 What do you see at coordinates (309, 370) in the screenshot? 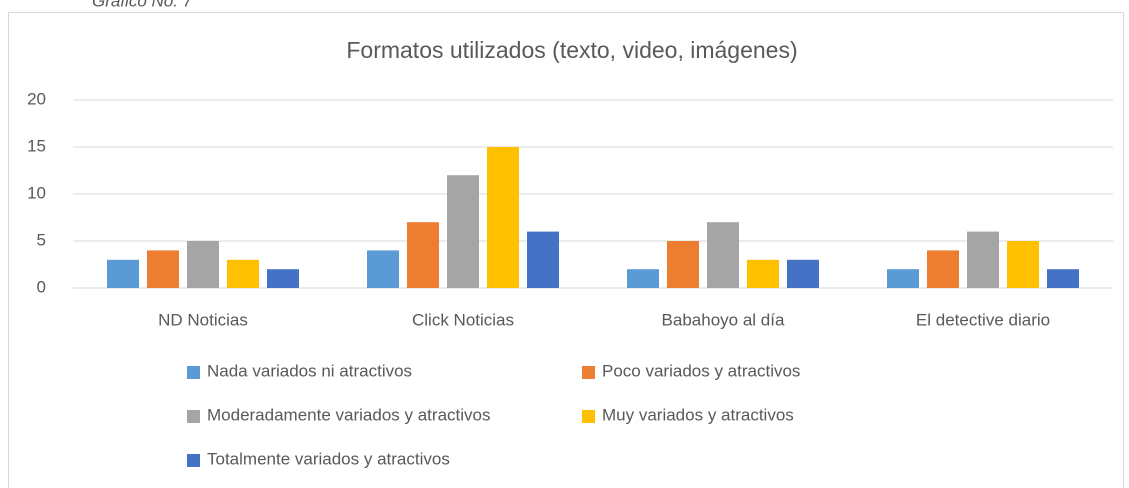
I see `legend-label: Nada variados ni atractivos` at bounding box center [309, 370].